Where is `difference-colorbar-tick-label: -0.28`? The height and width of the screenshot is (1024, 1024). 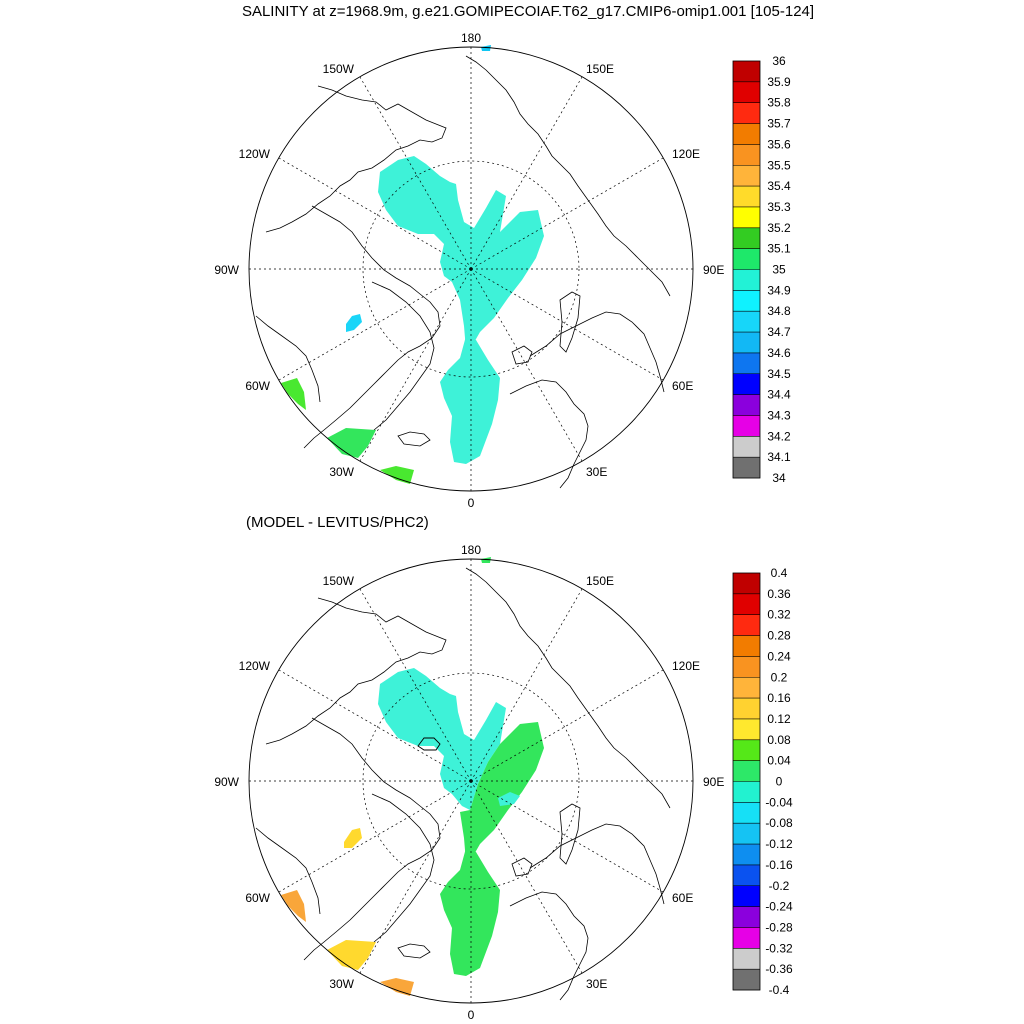
difference-colorbar-tick-label: -0.28 is located at coordinates (779, 927).